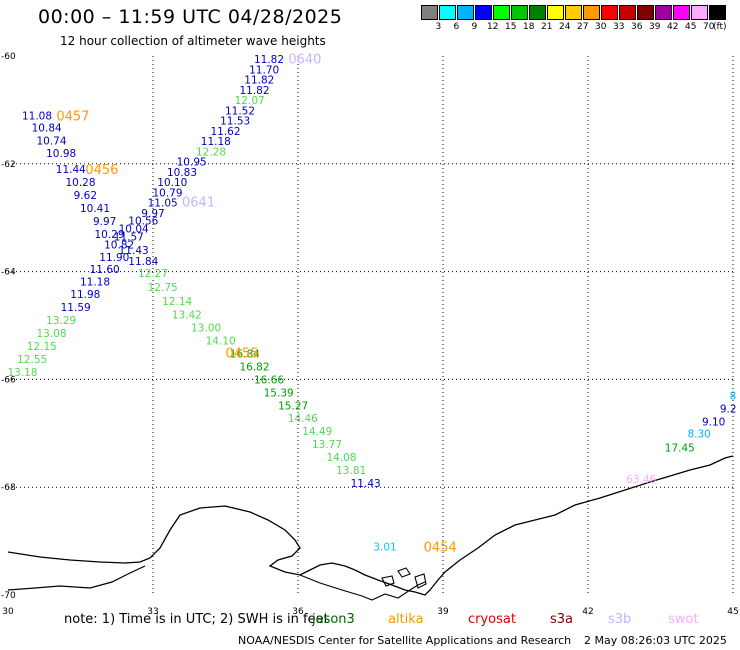 Image resolution: width=740 pixels, height=650 pixels. Describe the element at coordinates (547, 27) in the screenshot. I see `legend-label: 21` at that location.